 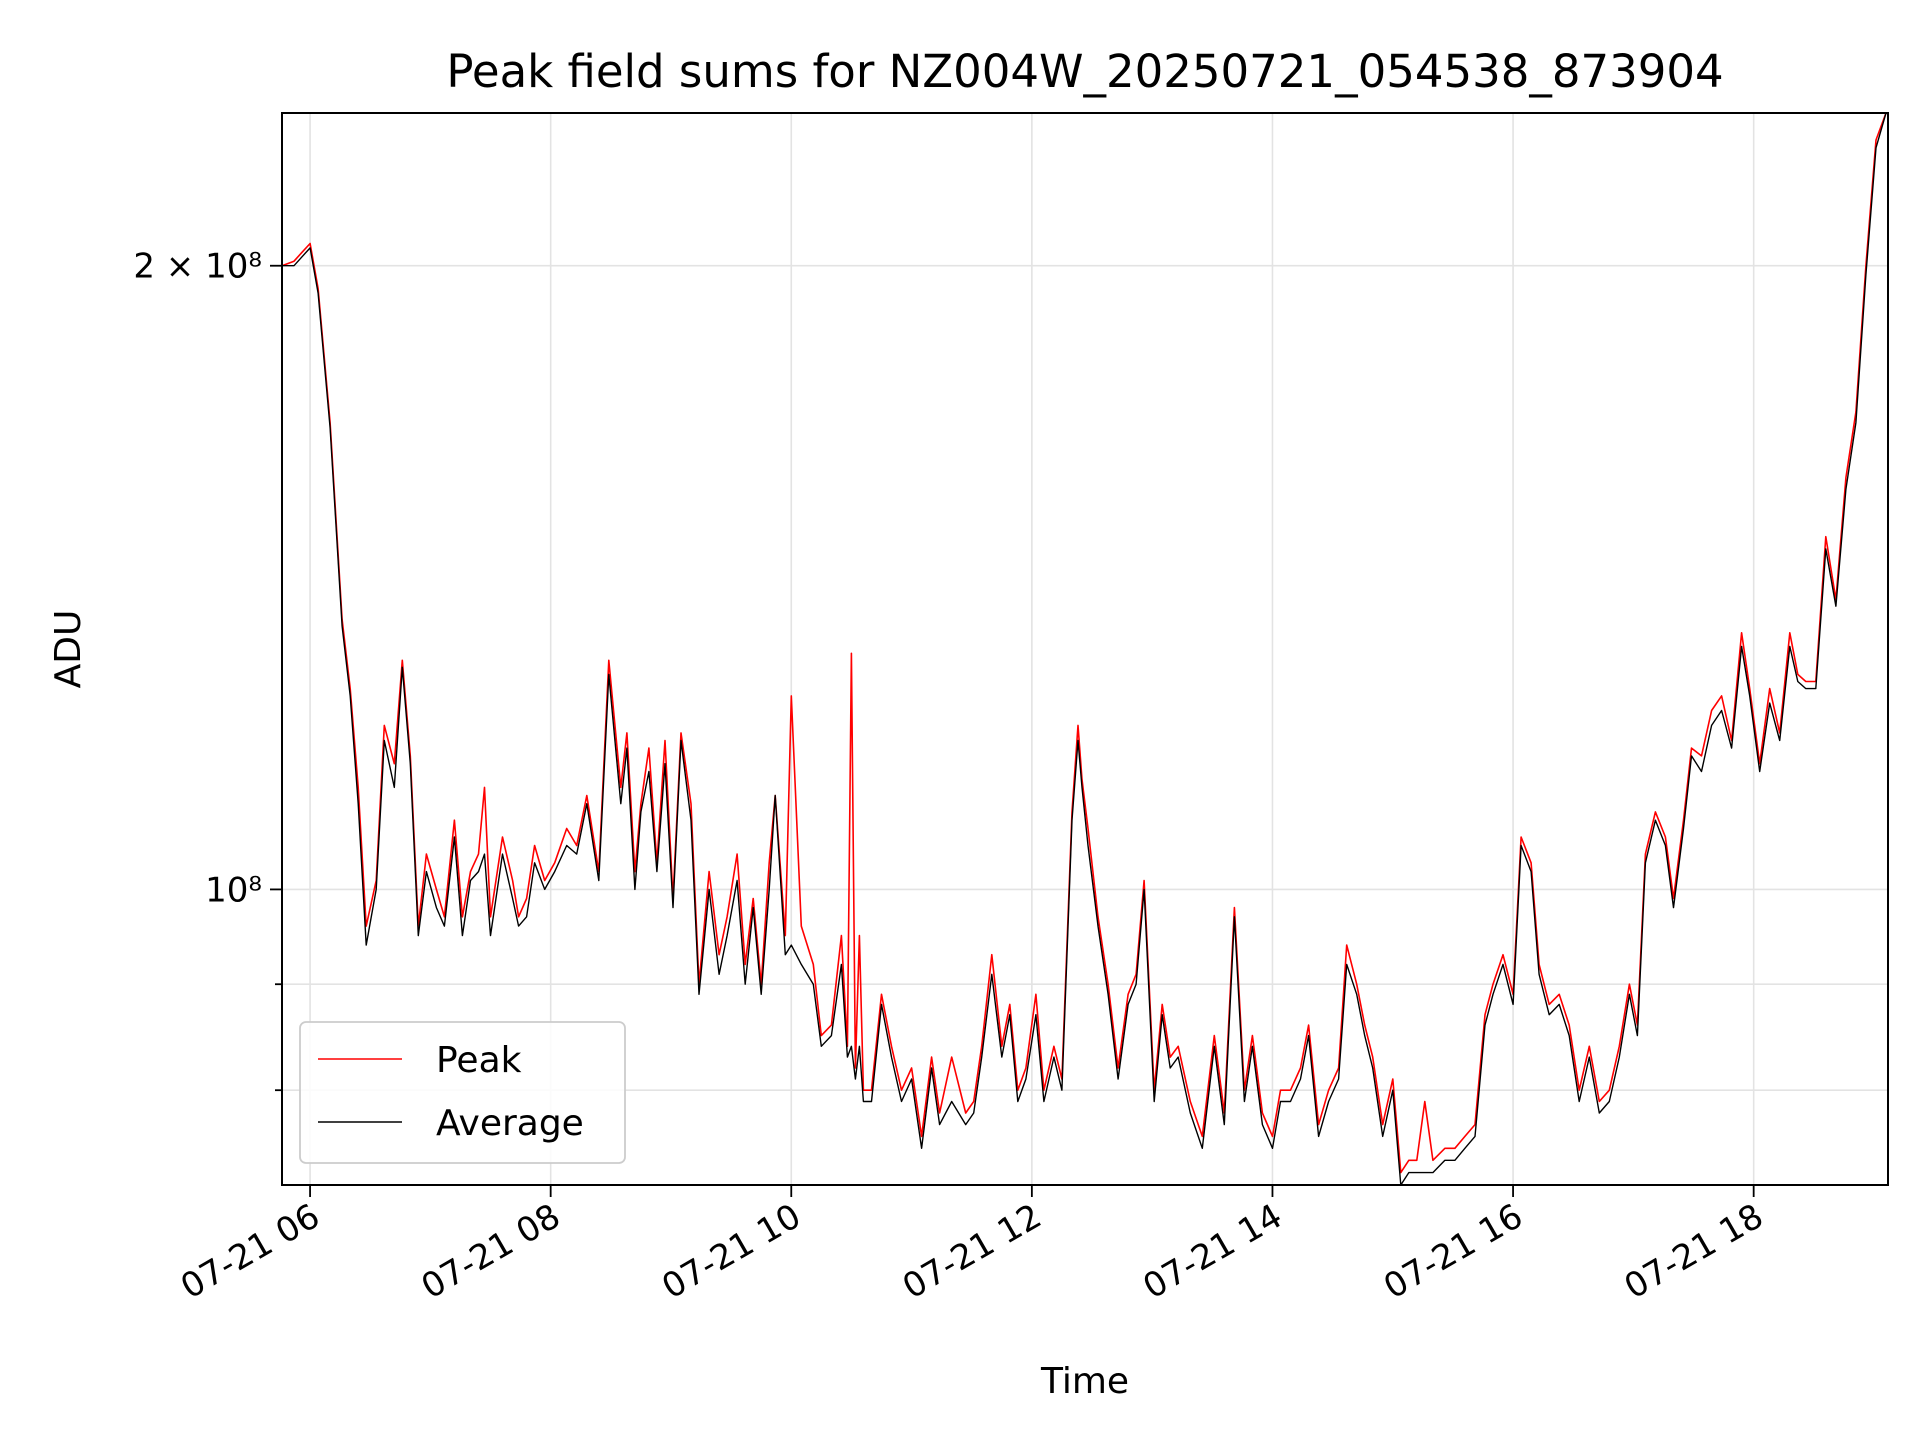 I want to click on y-axis-label: ADU, so click(x=68, y=649).